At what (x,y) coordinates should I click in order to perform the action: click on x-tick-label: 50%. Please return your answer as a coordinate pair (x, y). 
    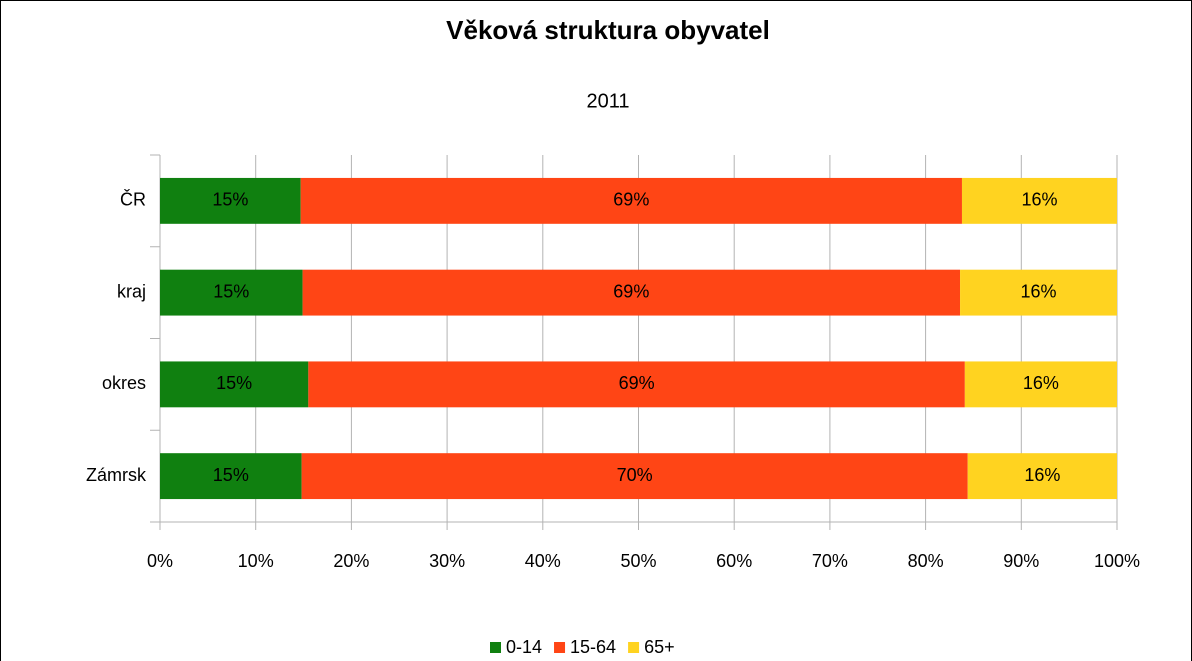
    Looking at the image, I should click on (638, 561).